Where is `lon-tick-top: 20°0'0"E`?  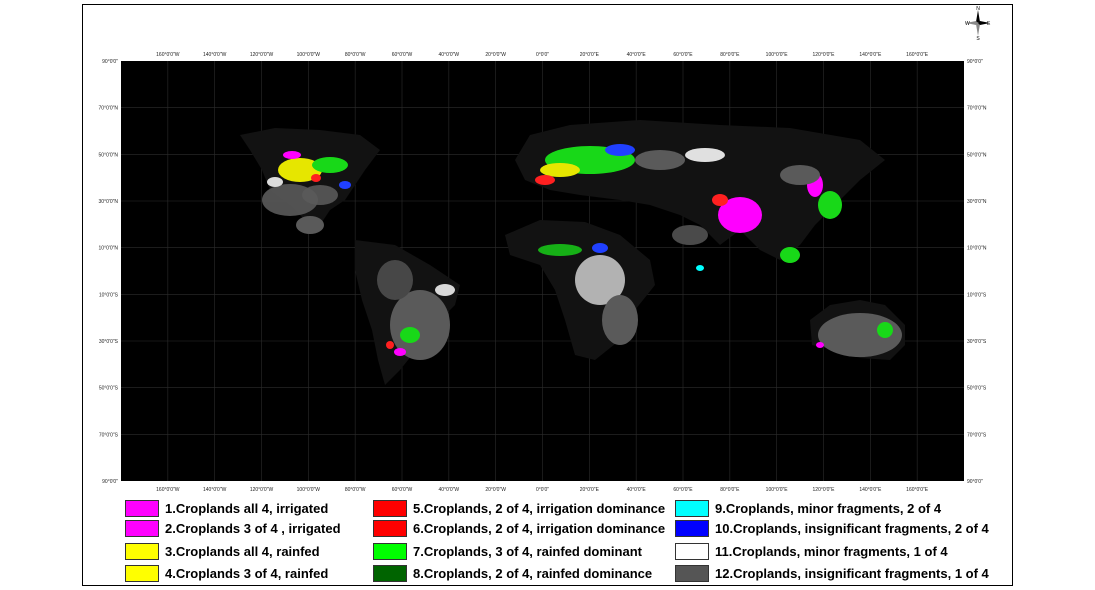 lon-tick-top: 20°0'0"E is located at coordinates (590, 55).